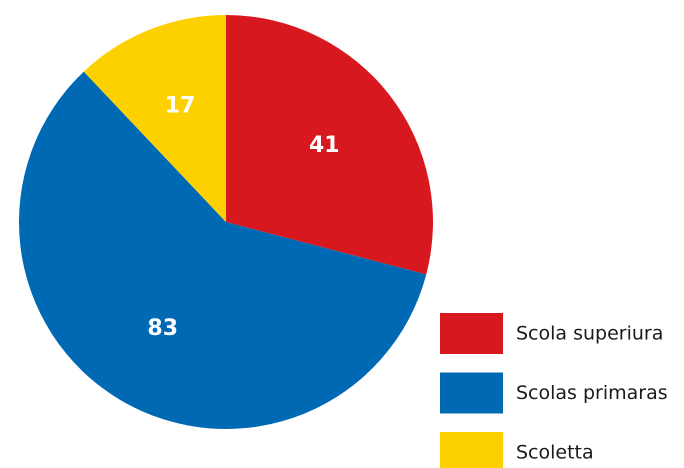 The image size is (684, 468). What do you see at coordinates (162, 328) in the screenshot?
I see `slice-label: 83` at bounding box center [162, 328].